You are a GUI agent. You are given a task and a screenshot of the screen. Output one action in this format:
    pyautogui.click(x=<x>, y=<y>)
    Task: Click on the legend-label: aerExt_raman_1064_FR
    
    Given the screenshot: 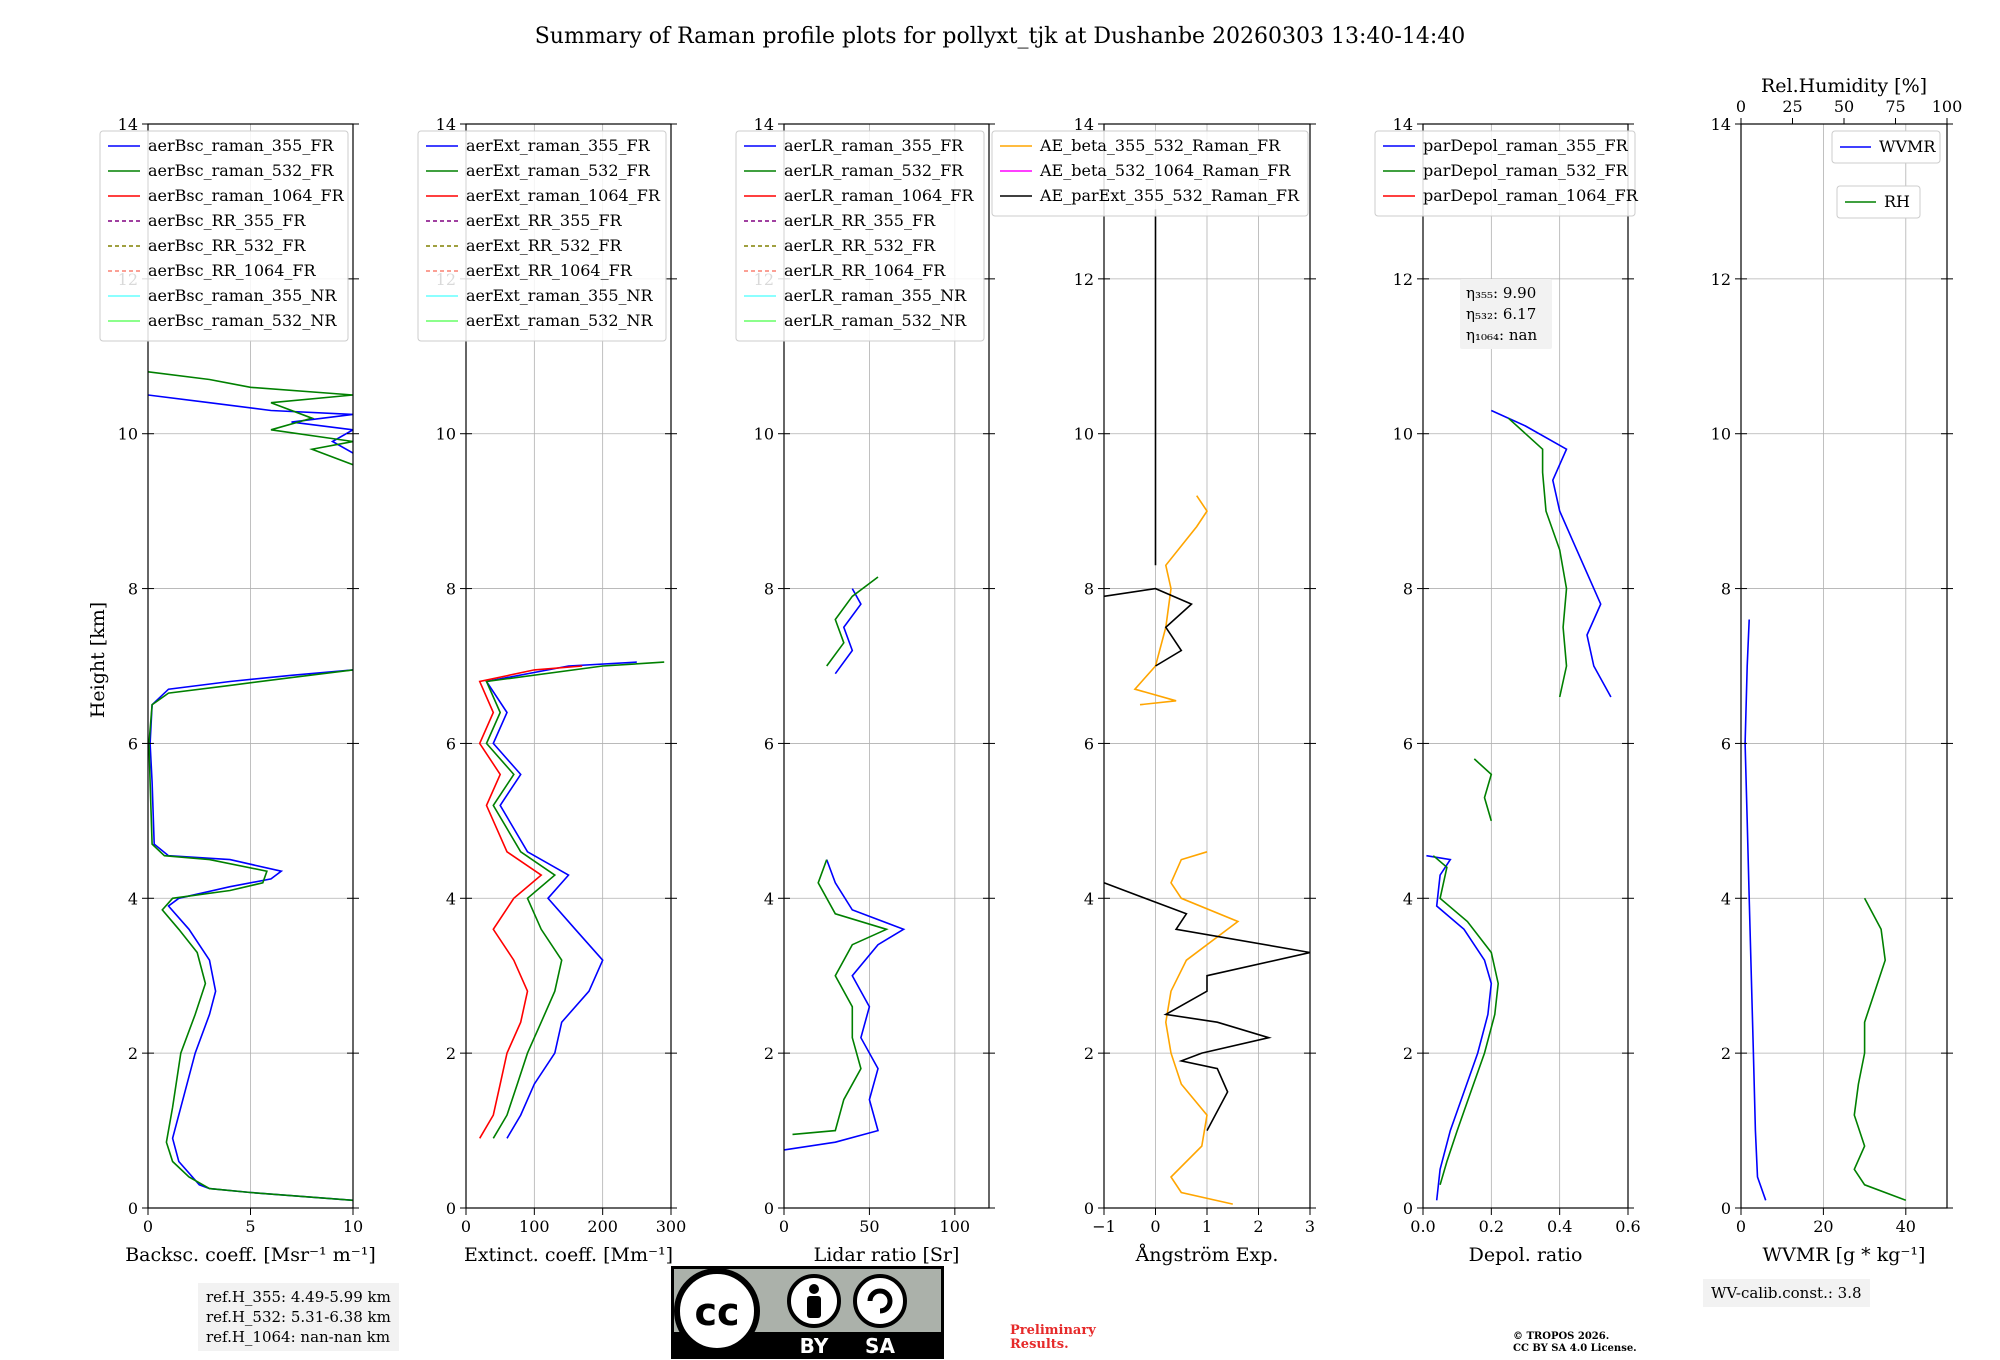 What is the action you would take?
    pyautogui.click(x=563, y=195)
    